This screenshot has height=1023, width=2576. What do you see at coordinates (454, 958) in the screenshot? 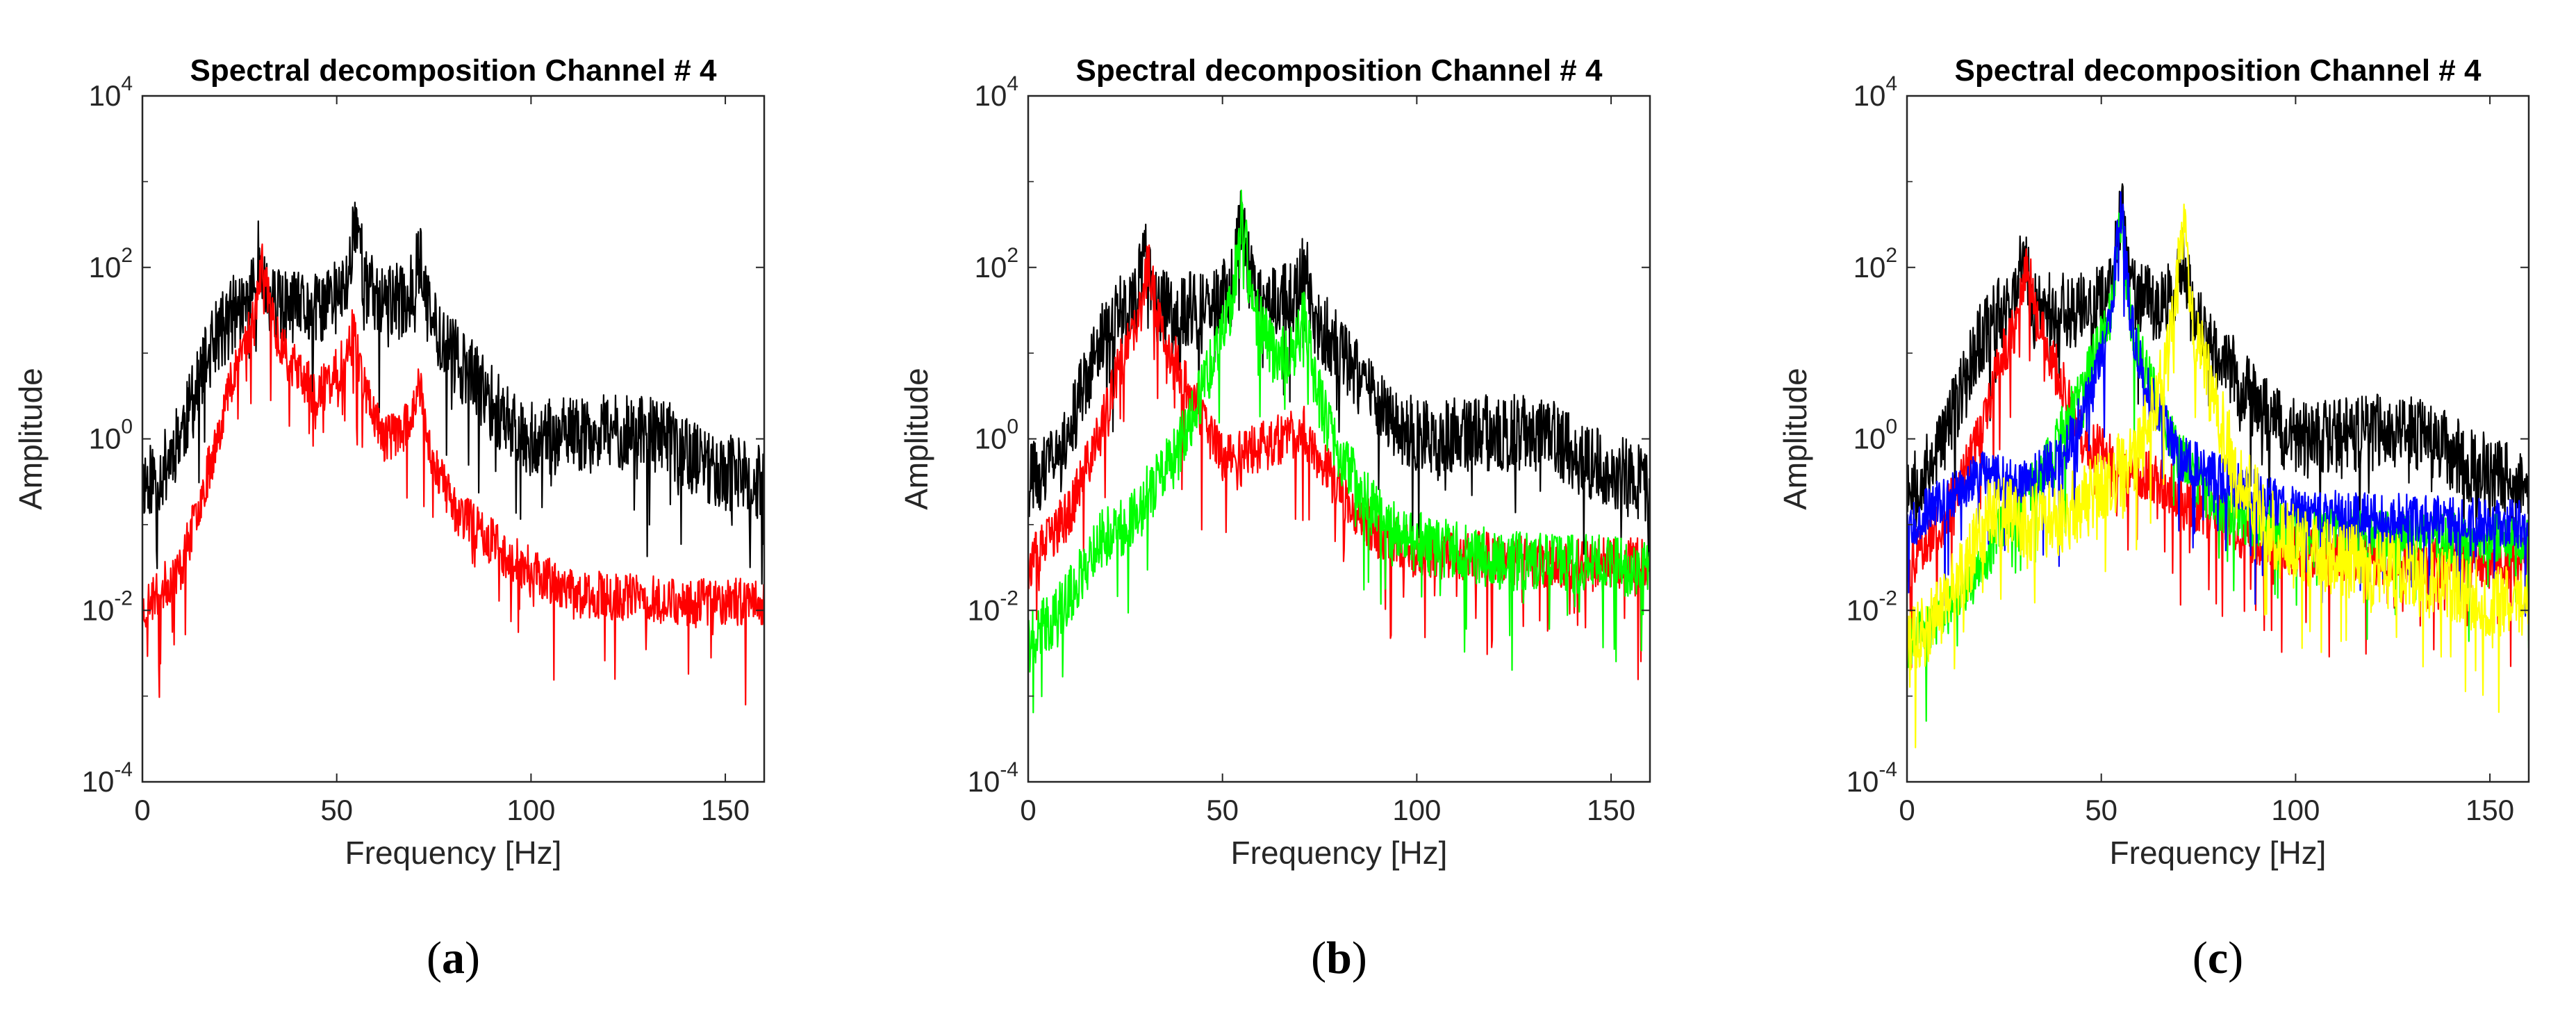
I see `panel-label: (a)` at bounding box center [454, 958].